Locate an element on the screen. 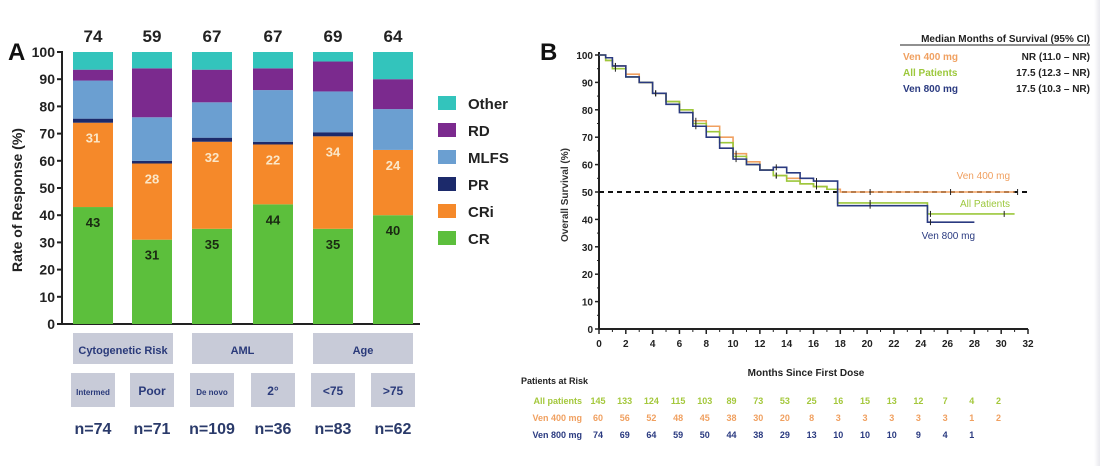  risk-table-value: 124 is located at coordinates (651, 401).